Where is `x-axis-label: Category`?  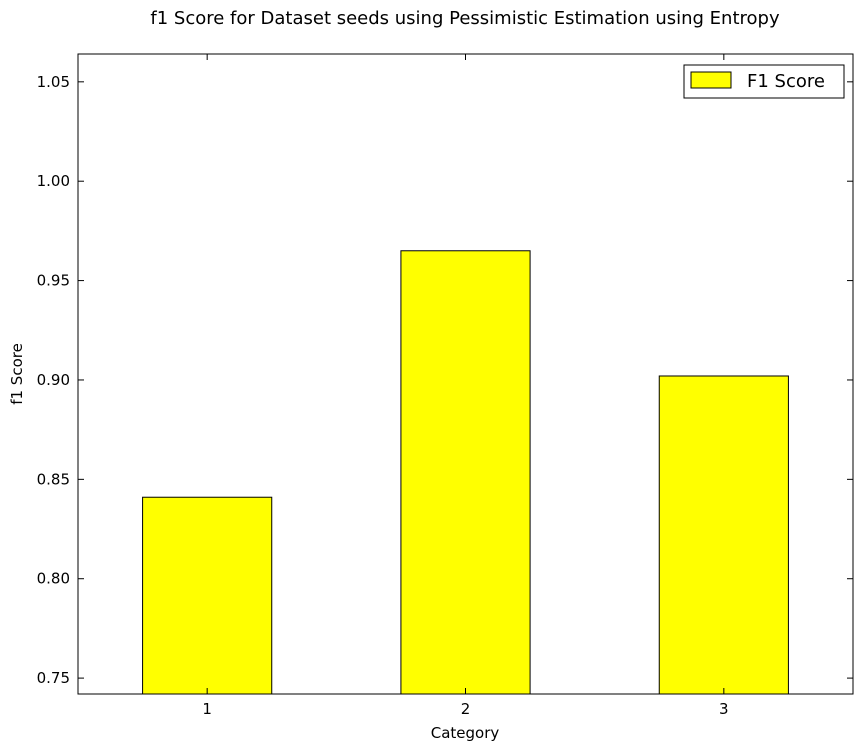
x-axis-label: Category is located at coordinates (465, 733).